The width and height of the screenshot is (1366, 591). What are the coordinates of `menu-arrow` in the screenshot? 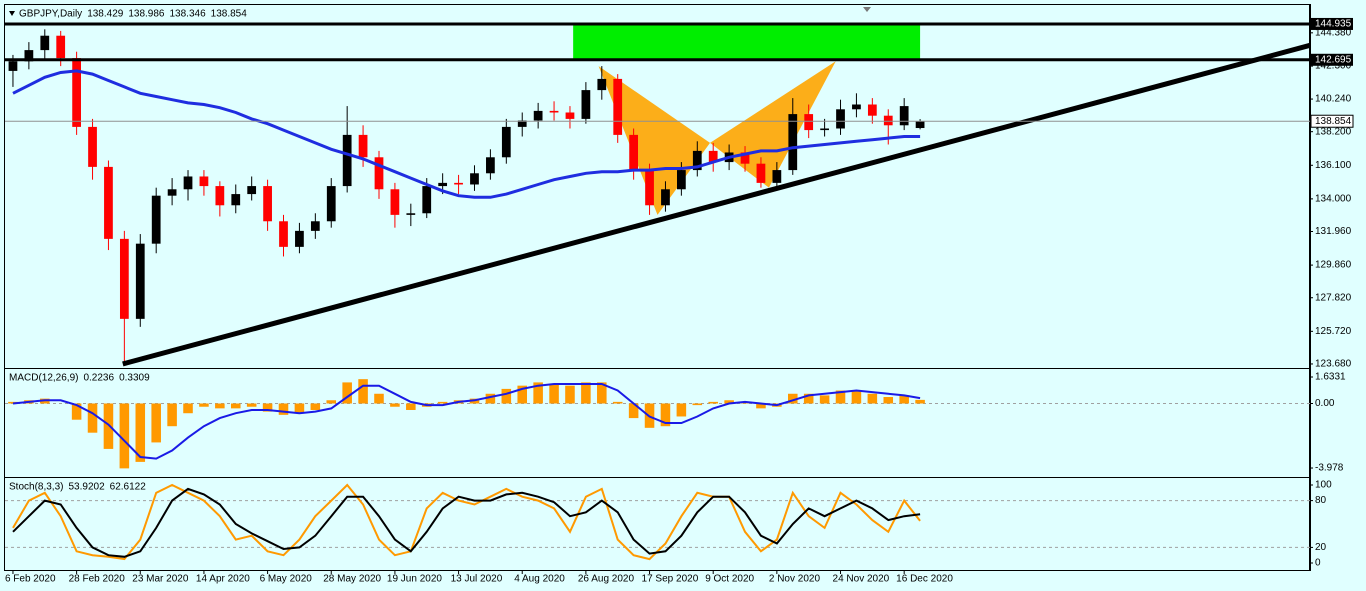 It's located at (12, 13).